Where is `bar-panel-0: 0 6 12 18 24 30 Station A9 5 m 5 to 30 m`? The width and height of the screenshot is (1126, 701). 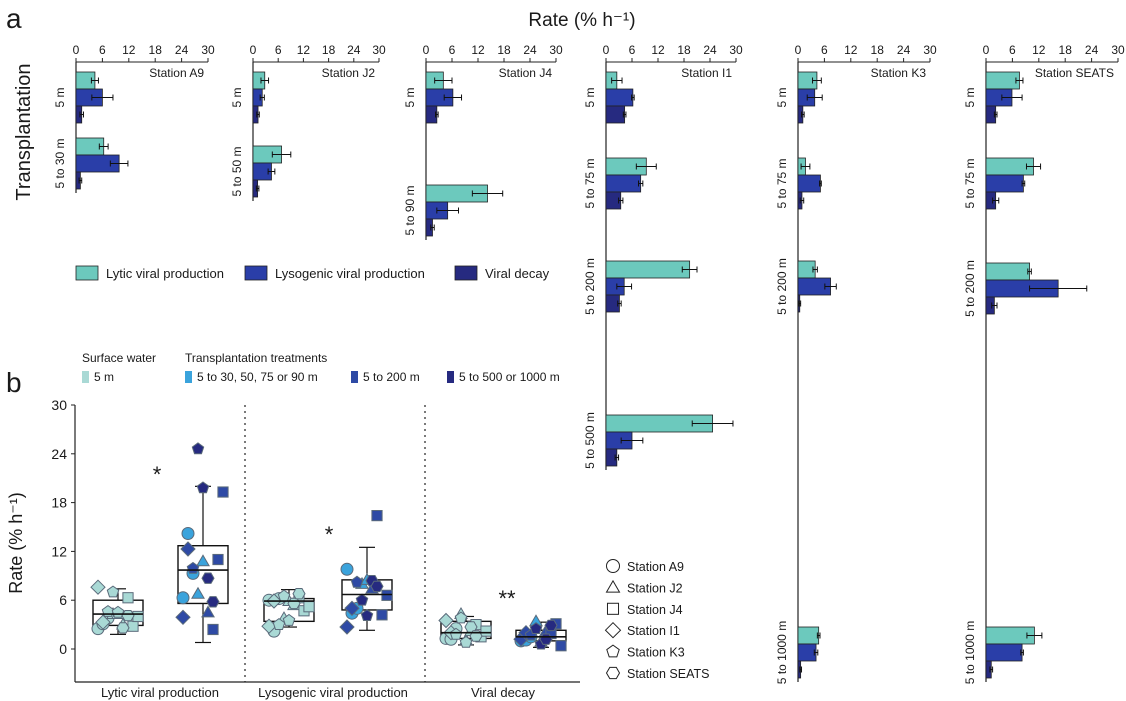
bar-panel-0: 0 6 12 18 24 30 Station A9 5 m 5 to 30 m is located at coordinates (134, 118).